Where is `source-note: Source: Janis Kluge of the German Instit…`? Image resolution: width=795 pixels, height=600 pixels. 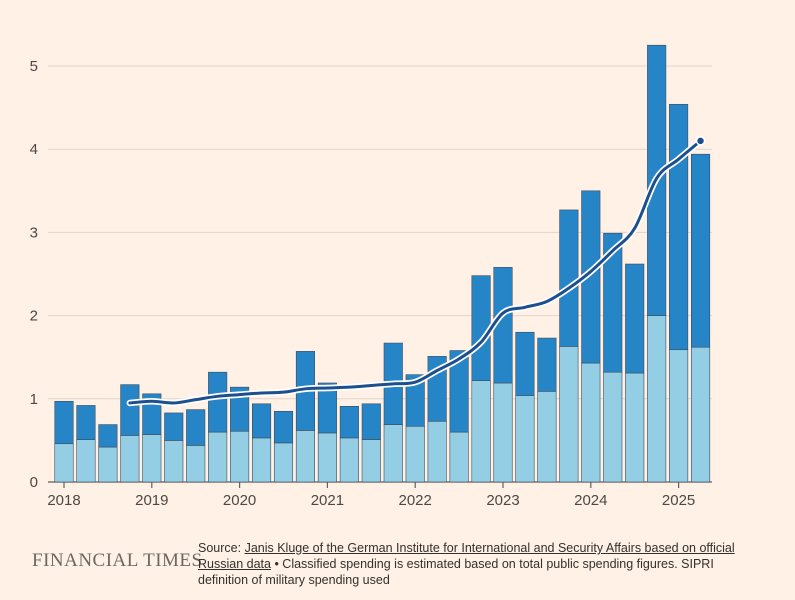 source-note: Source: Janis Kluge of the German Instit… is located at coordinates (468, 564).